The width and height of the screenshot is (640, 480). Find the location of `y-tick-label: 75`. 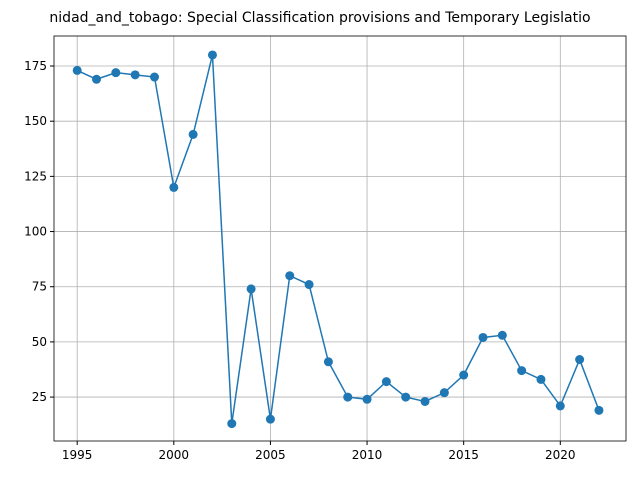

y-tick-label: 75 is located at coordinates (39, 287).